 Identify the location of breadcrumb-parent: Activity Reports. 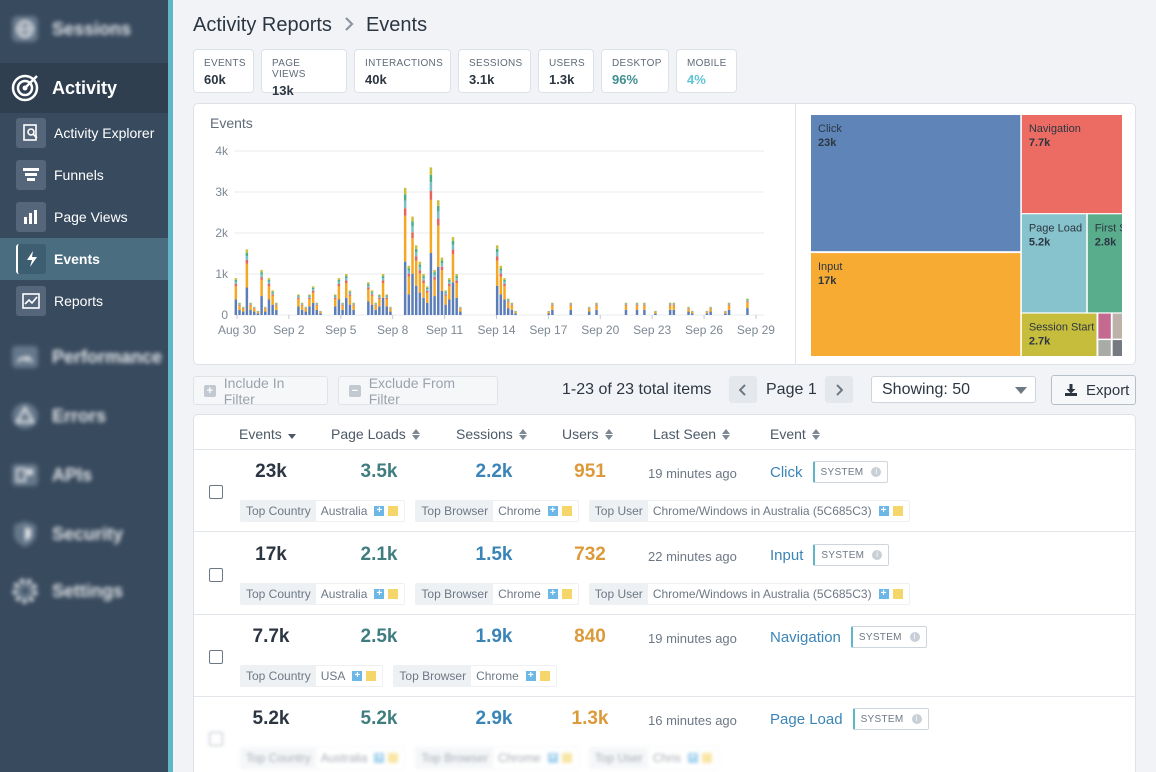
(262, 25).